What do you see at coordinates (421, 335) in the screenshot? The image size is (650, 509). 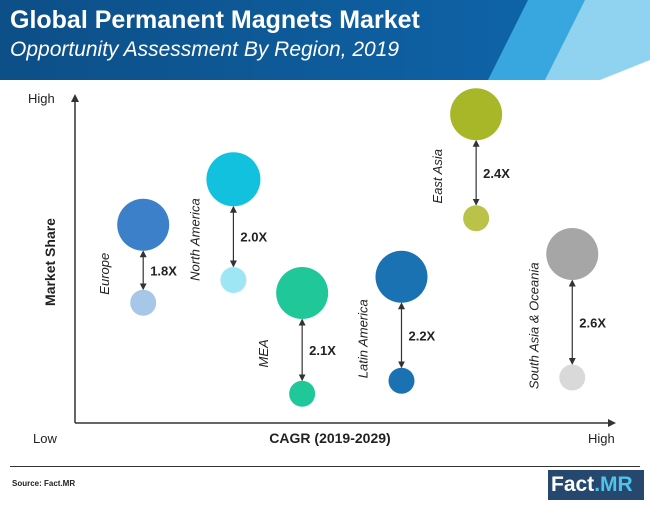 I see `ratio-label-latin-america: 2.2X` at bounding box center [421, 335].